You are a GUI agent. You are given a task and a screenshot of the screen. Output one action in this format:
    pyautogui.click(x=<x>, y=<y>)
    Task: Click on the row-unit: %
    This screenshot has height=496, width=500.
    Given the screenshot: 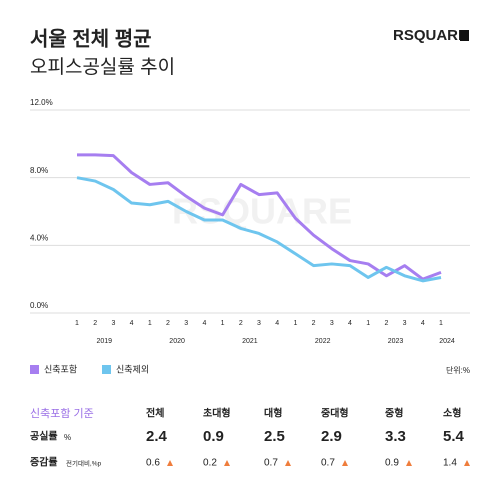 What is the action you would take?
    pyautogui.click(x=67, y=437)
    